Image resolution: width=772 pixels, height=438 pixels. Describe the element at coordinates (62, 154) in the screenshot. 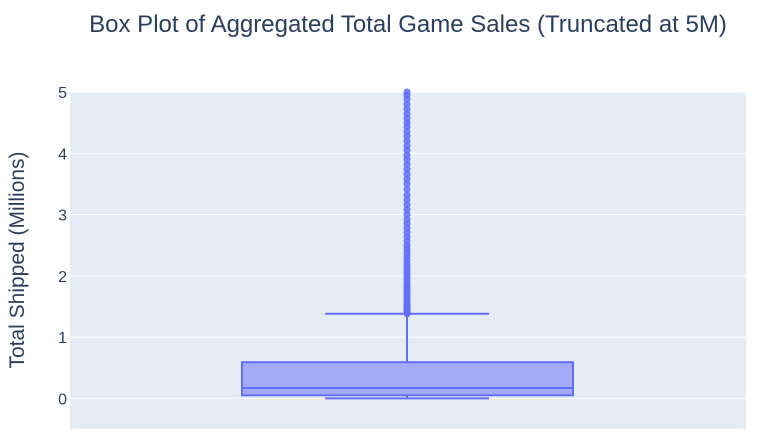

I see `y-tick-label-4: 4` at that location.